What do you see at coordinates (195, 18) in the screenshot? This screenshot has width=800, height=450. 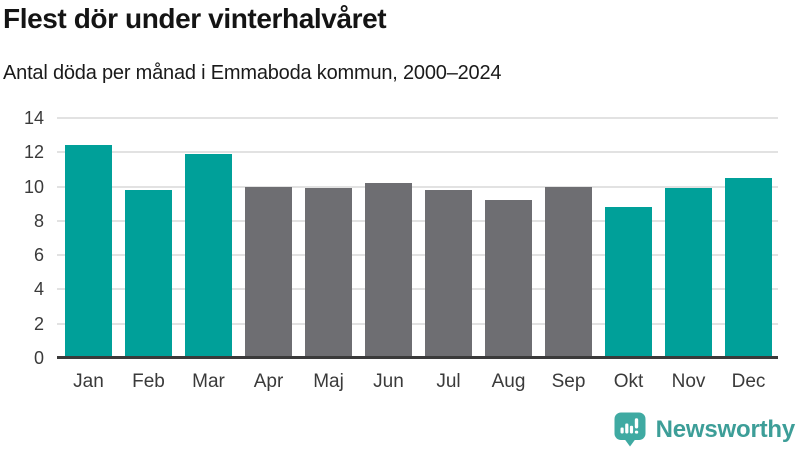 I see `chart-title: Flest dör under vinterhalvåret` at bounding box center [195, 18].